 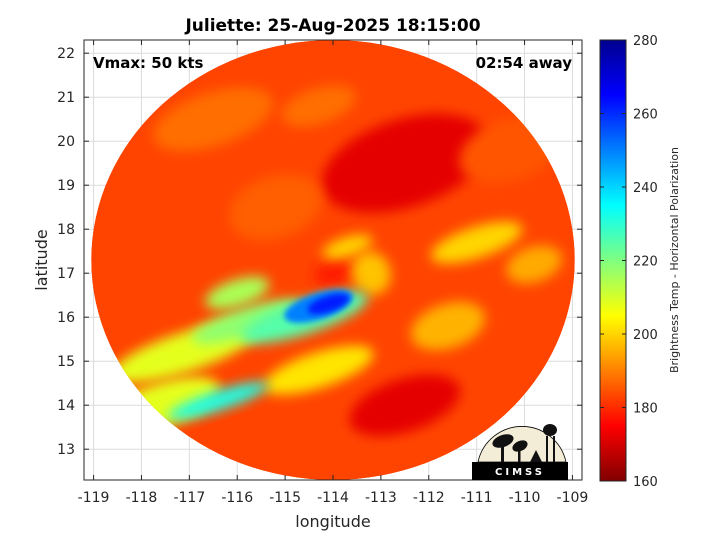 I want to click on y-tick-label: 17, so click(x=66, y=274).